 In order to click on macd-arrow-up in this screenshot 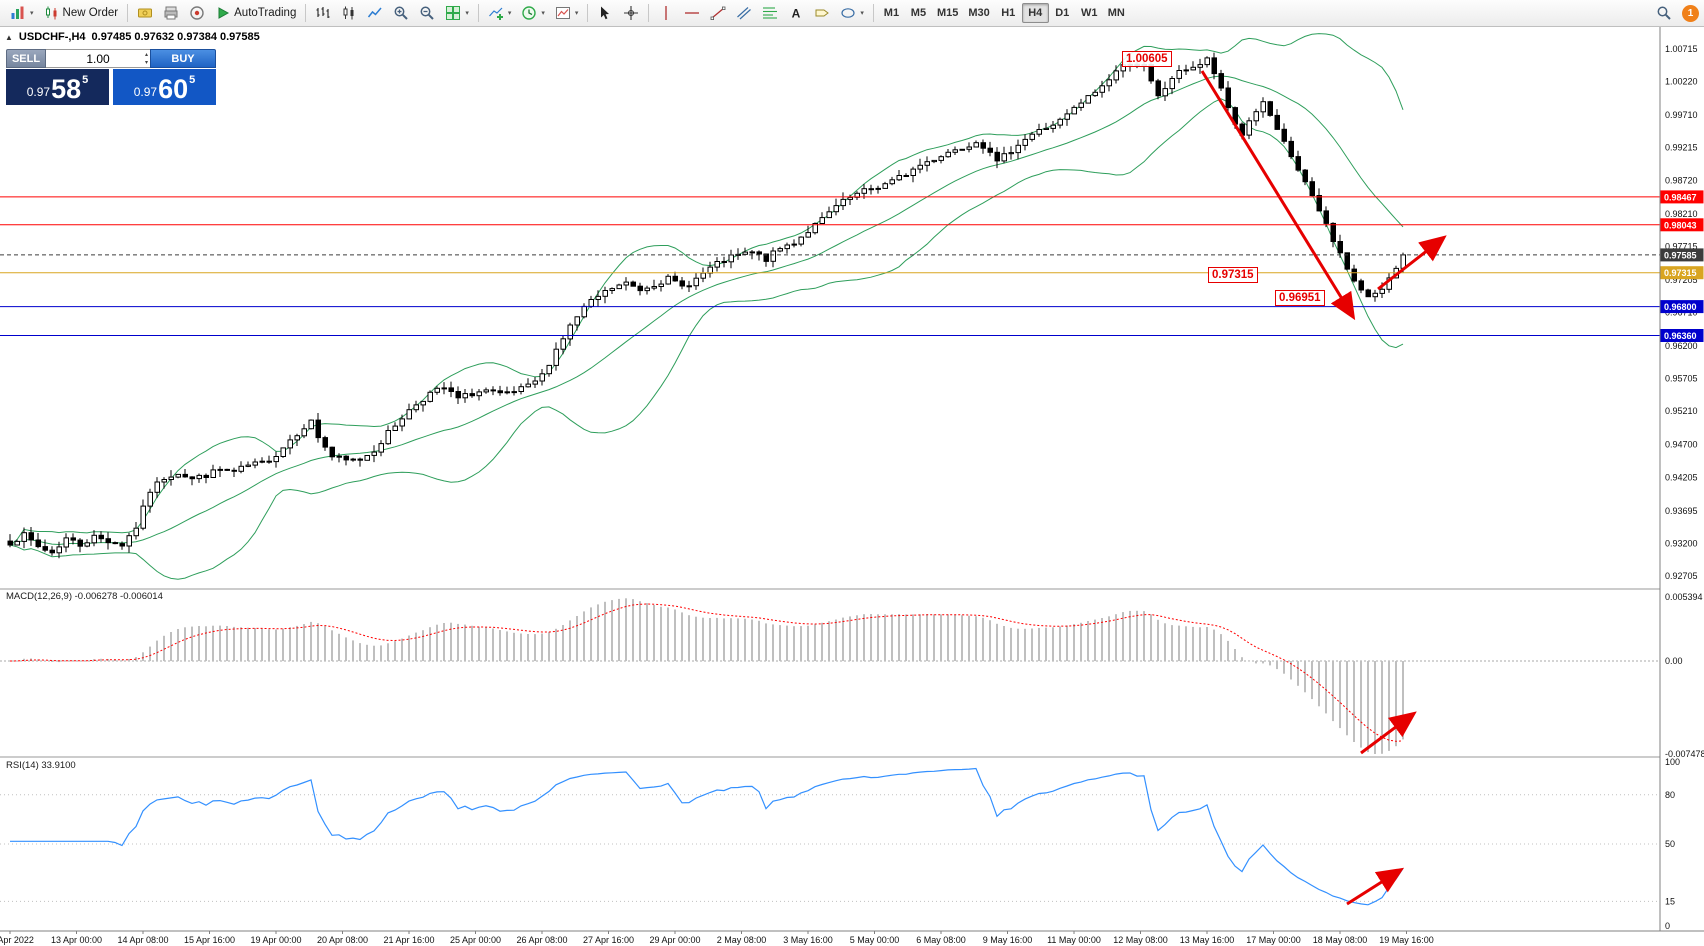, I will do `click(1388, 733)`.